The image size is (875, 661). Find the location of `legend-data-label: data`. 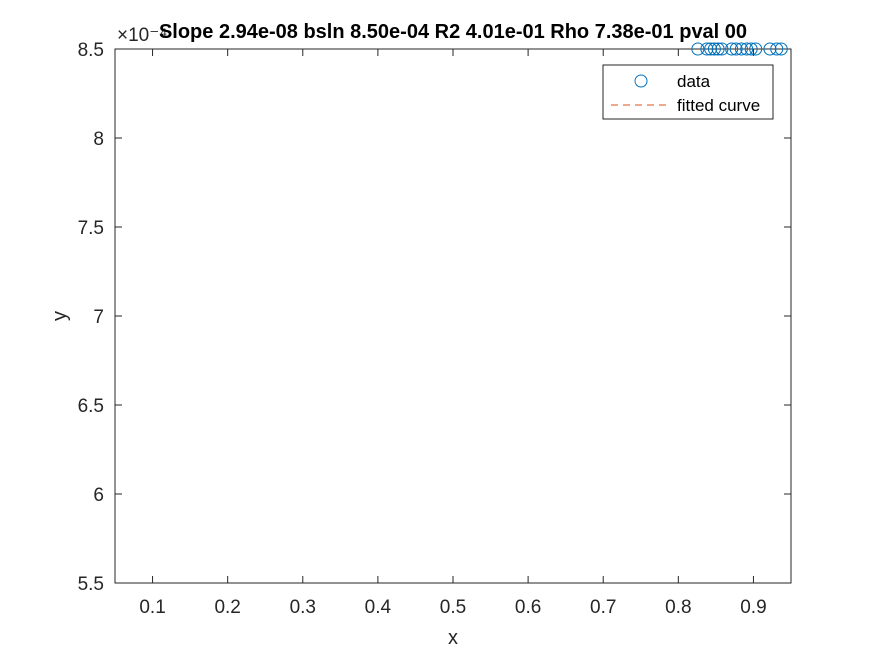

legend-data-label: data is located at coordinates (694, 81).